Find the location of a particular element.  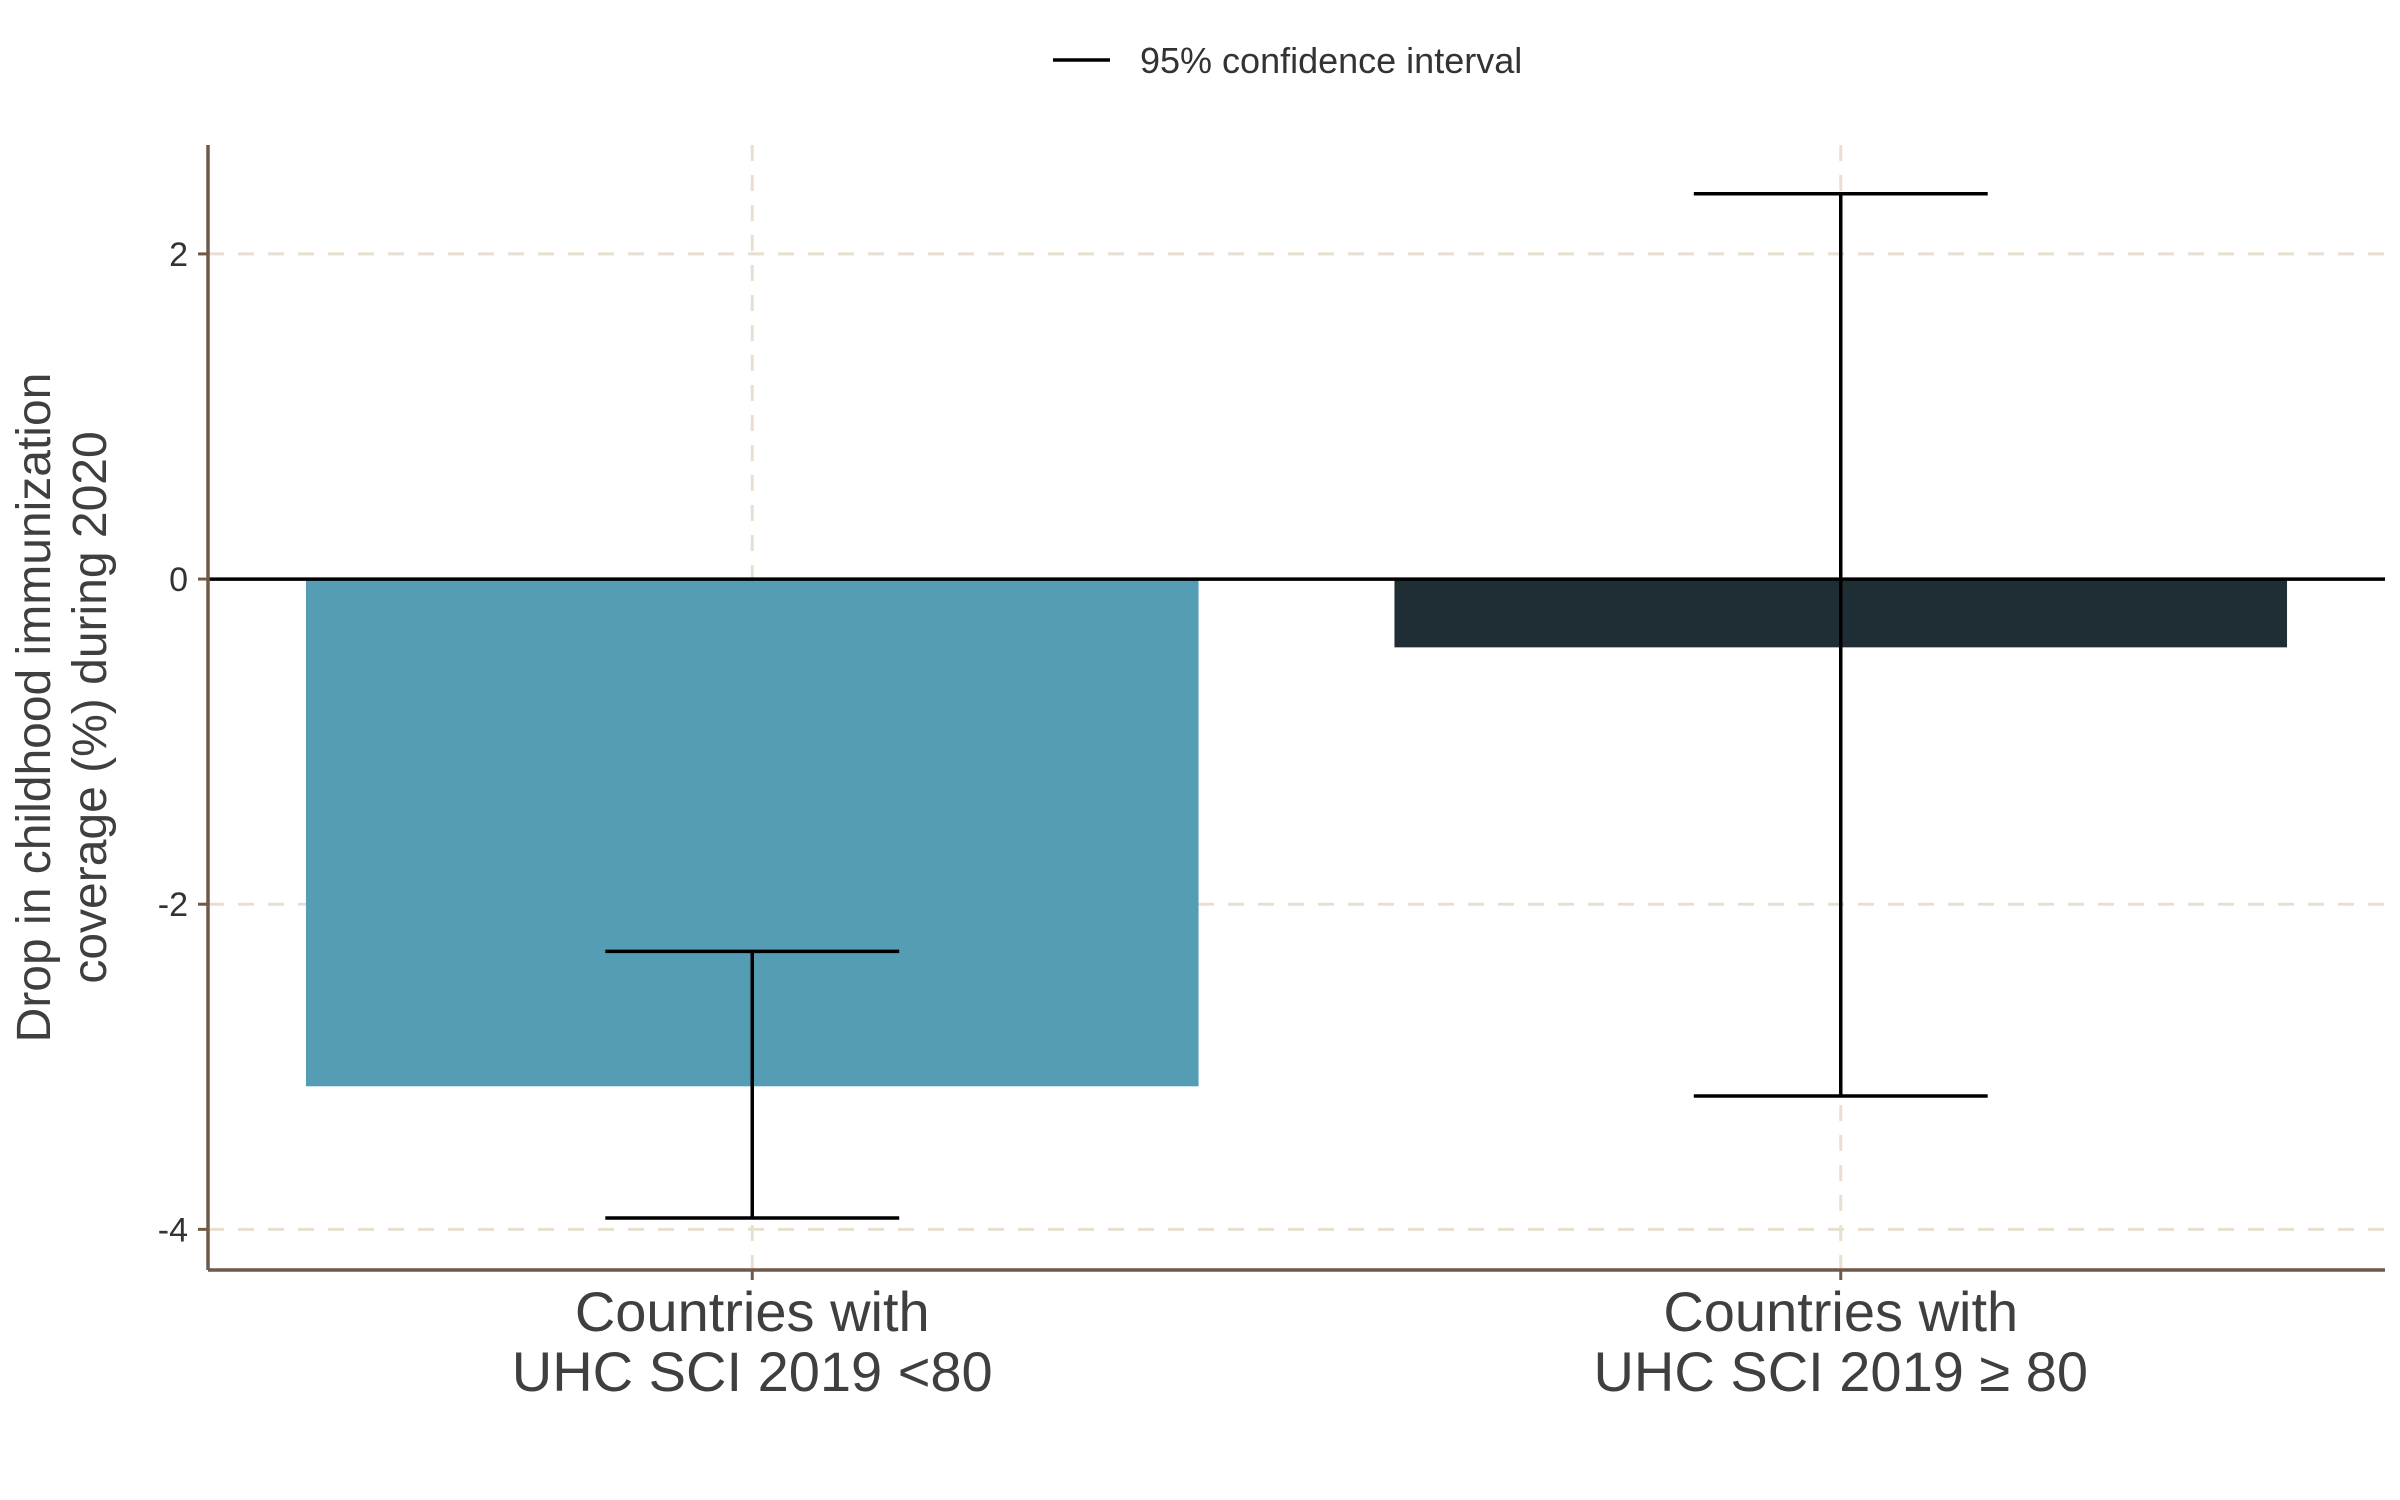

legend-label: 95% confidence interval is located at coordinates (1331, 60).